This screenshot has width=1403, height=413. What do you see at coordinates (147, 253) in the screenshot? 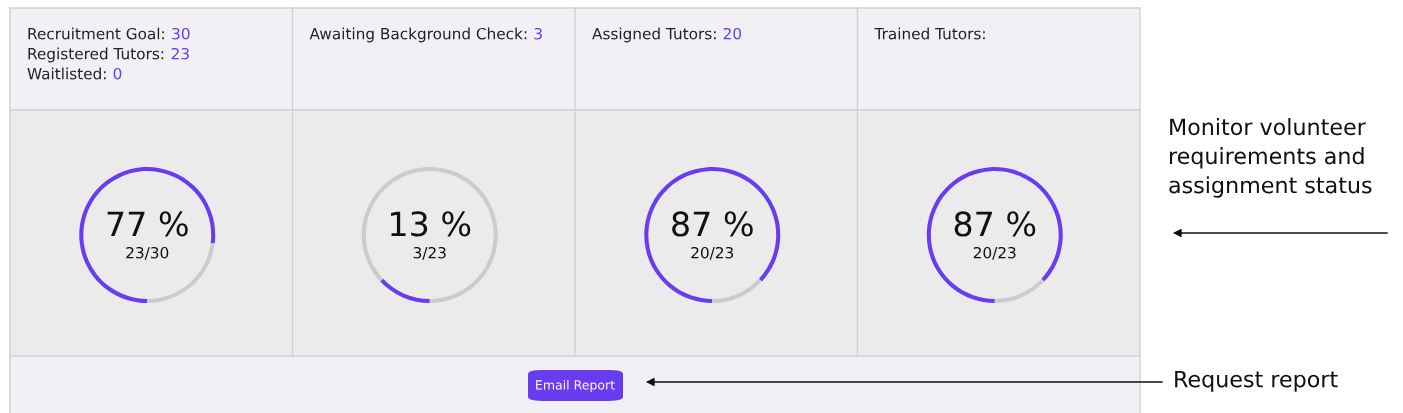
I see `text: 23/30` at bounding box center [147, 253].